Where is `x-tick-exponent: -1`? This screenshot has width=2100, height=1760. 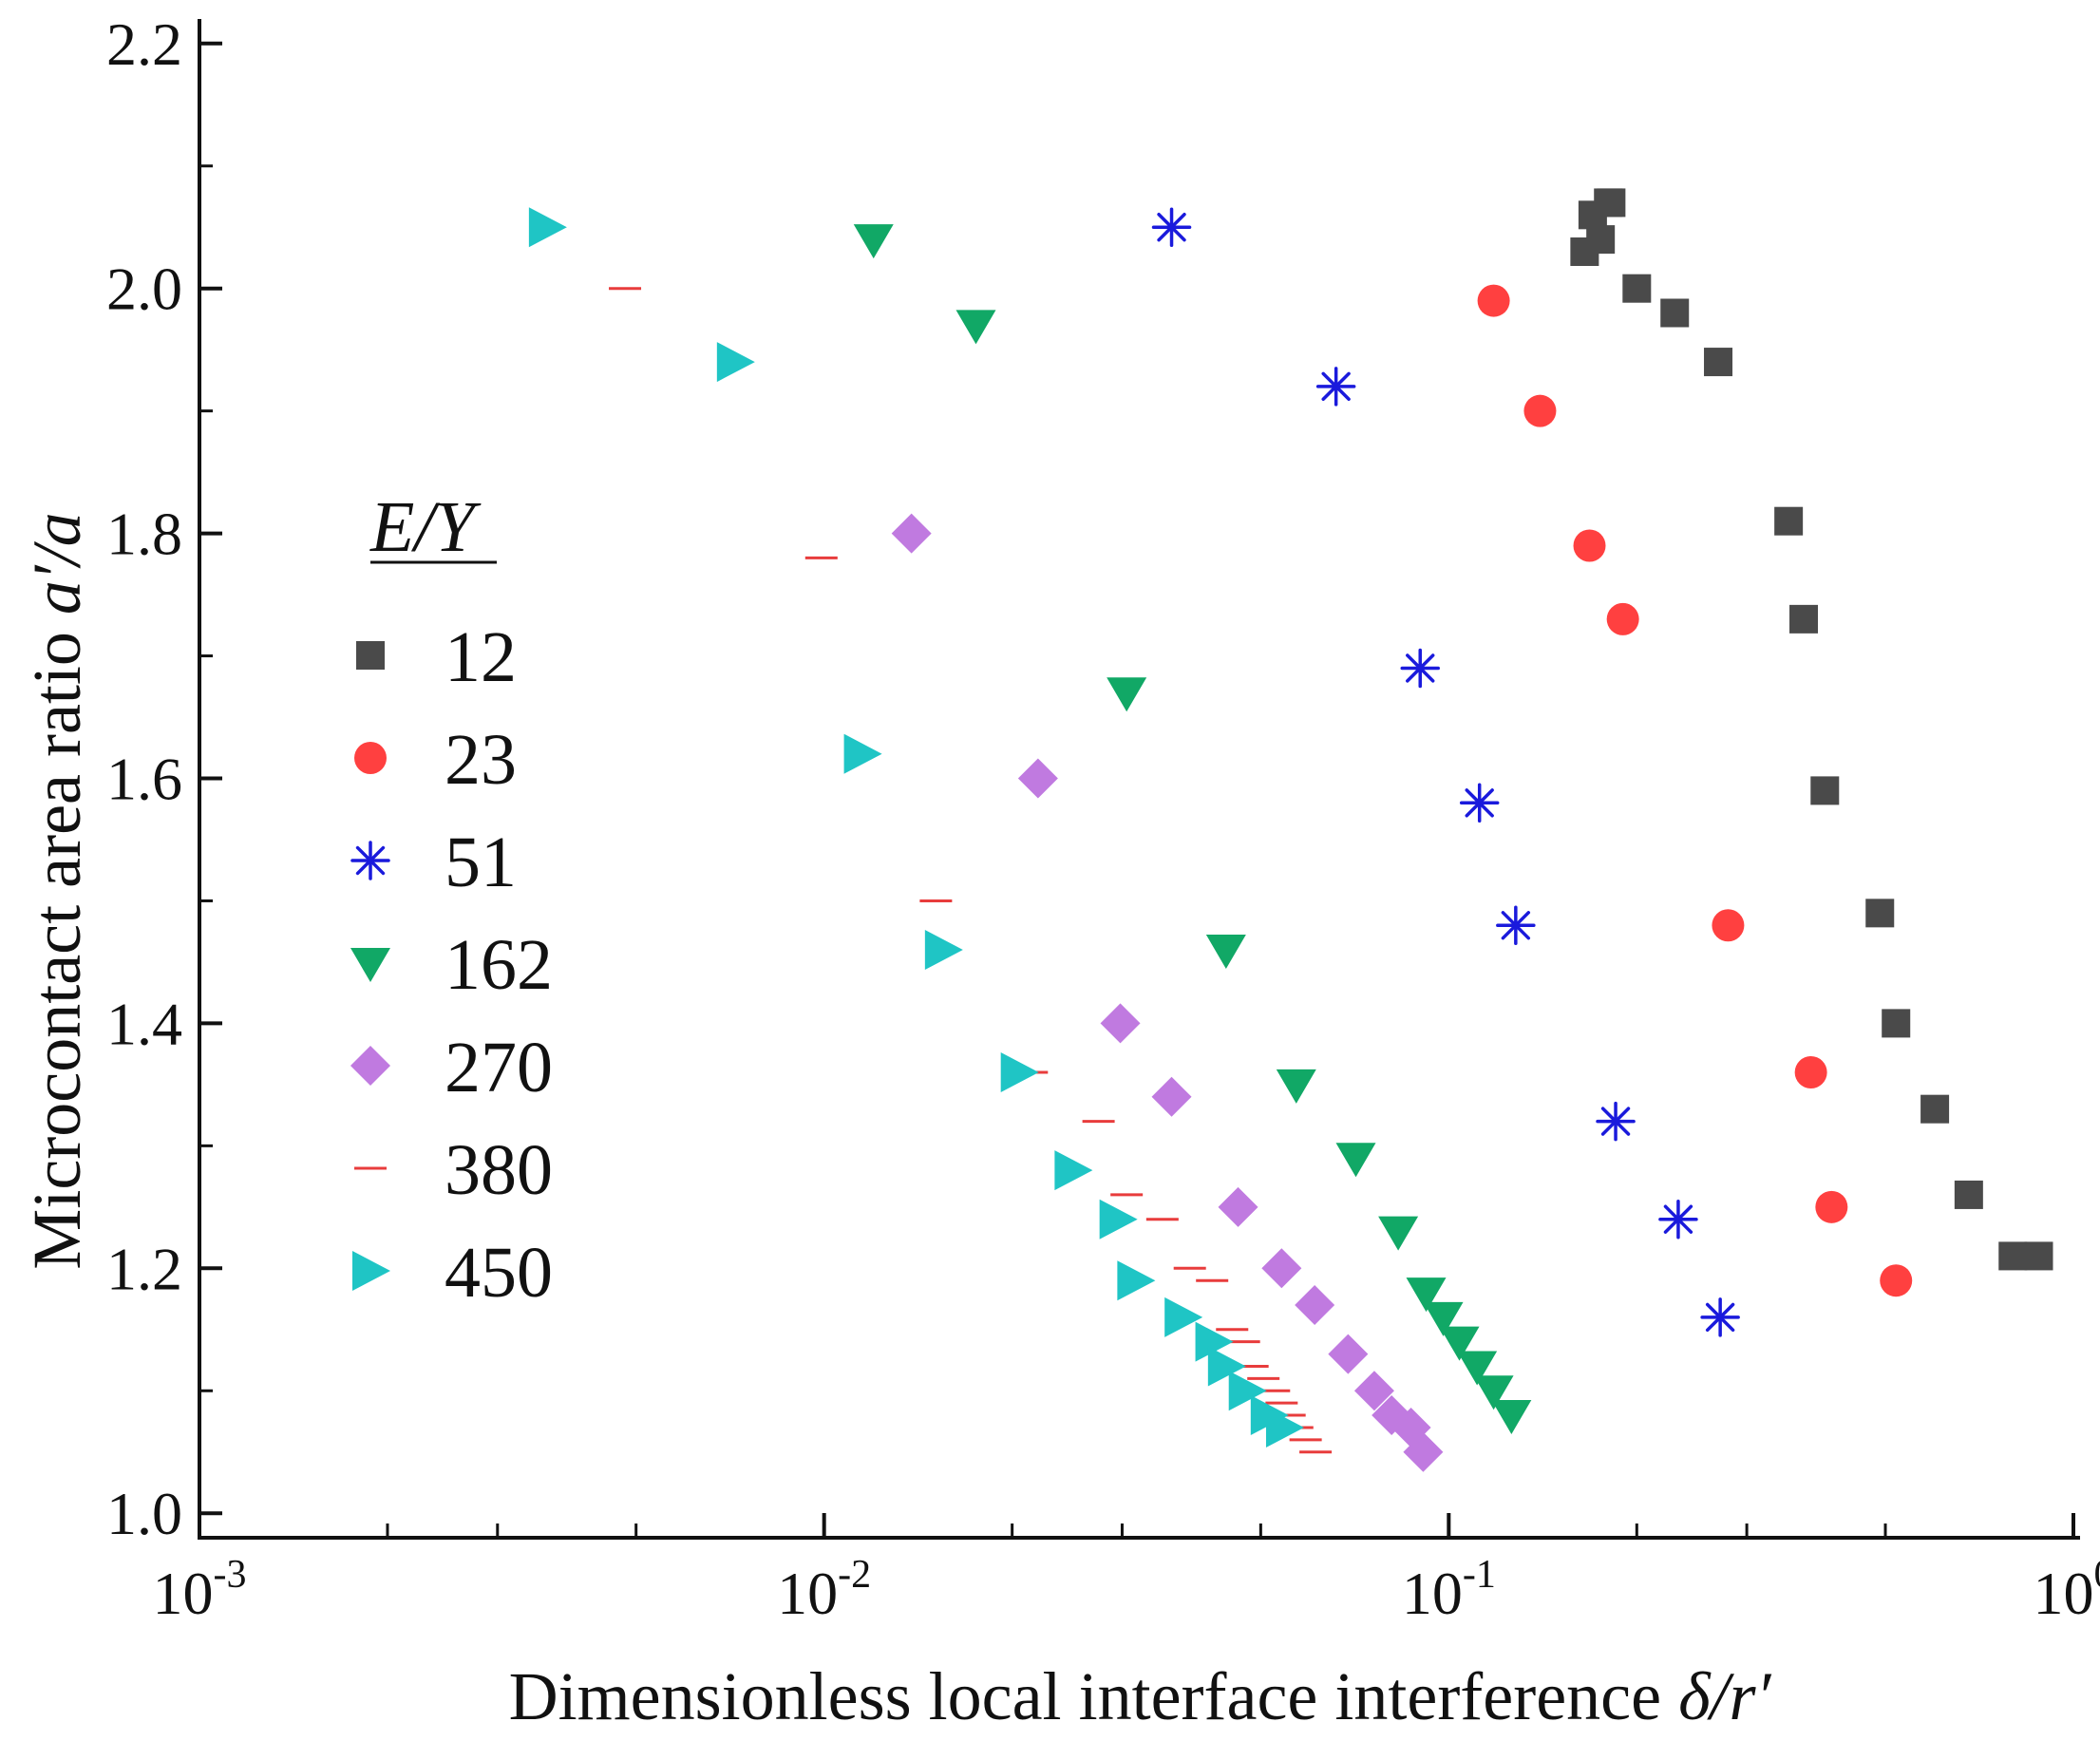 x-tick-exponent: -1 is located at coordinates (1479, 1575).